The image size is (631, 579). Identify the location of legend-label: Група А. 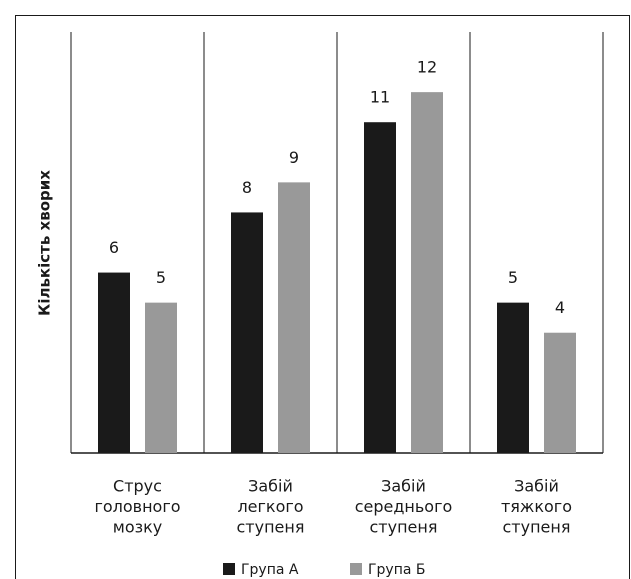
(270, 570).